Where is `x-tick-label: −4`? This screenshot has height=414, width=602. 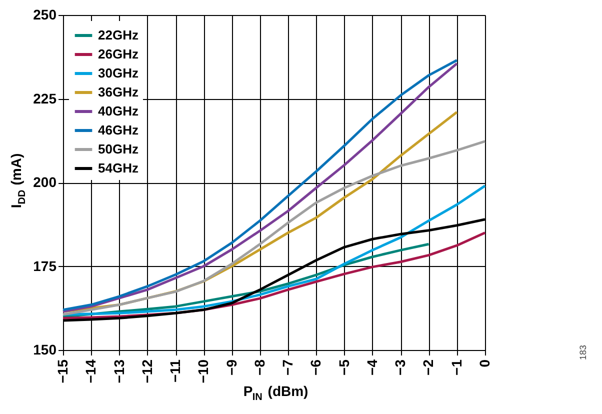 x-tick-label: −4 is located at coordinates (372, 367).